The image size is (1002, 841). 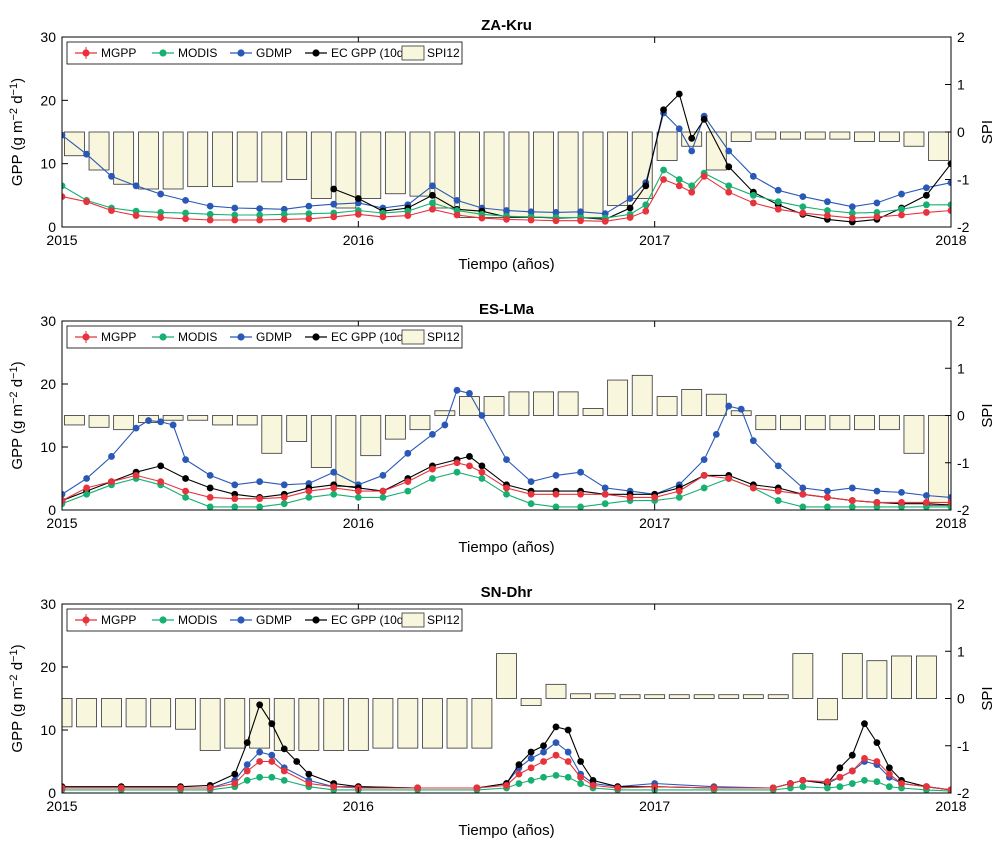 I want to click on x-tick-label: 2017, so click(x=654, y=523).